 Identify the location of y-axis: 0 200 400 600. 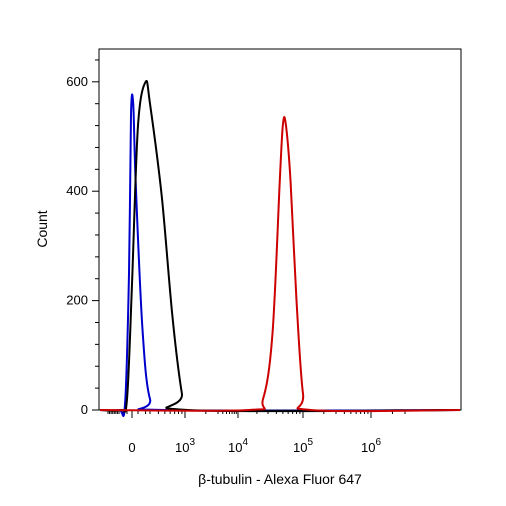
(82, 238).